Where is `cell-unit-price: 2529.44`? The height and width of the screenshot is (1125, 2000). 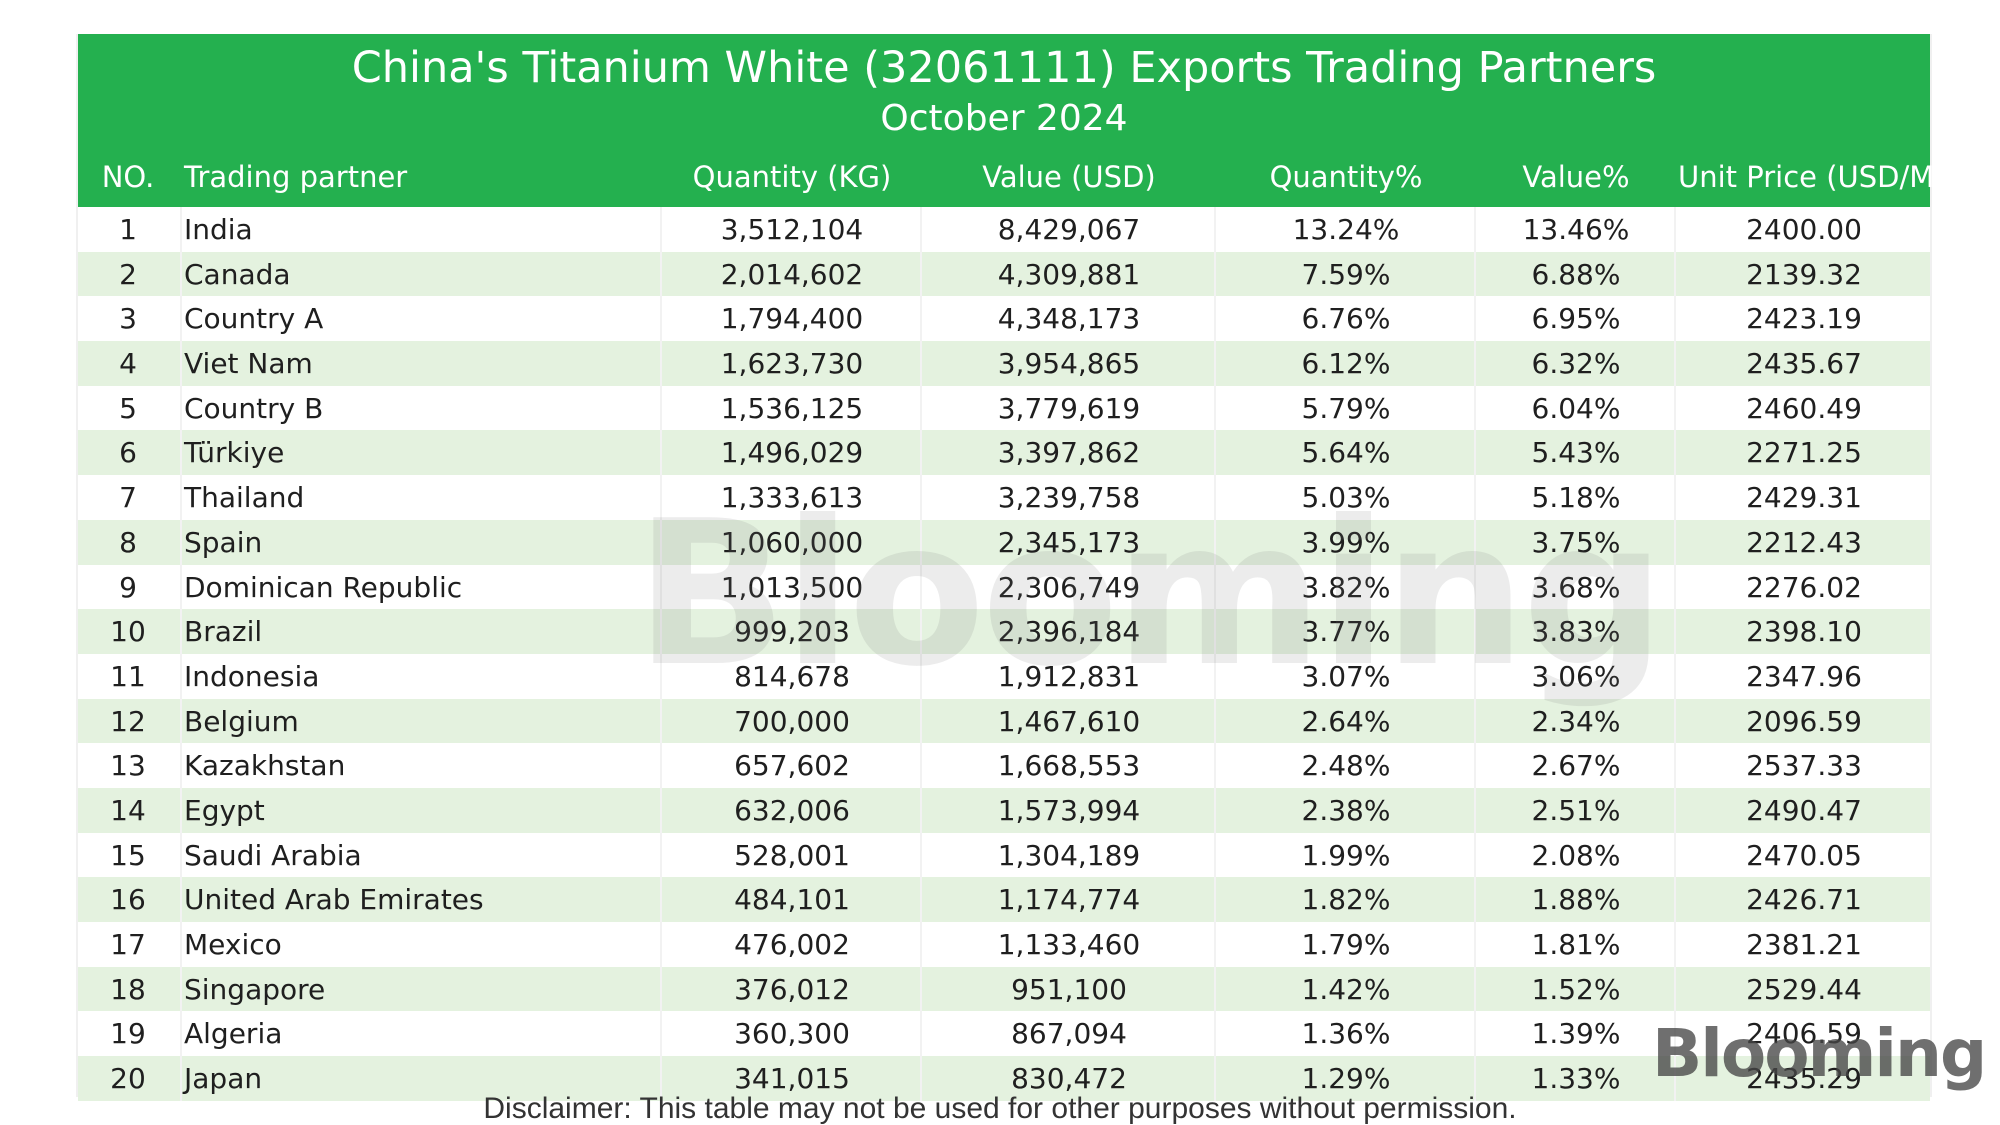 cell-unit-price: 2529.44 is located at coordinates (1804, 989).